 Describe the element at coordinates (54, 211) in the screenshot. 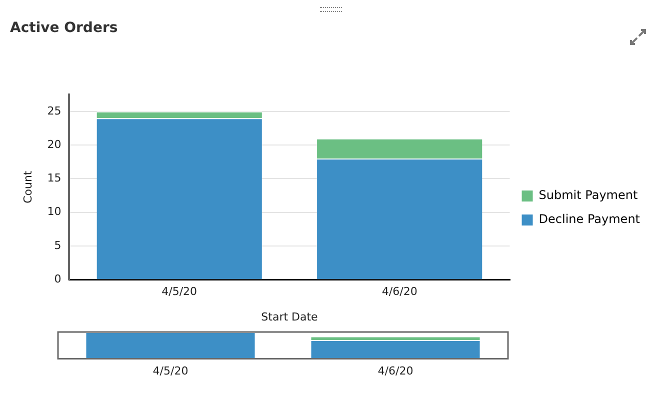

I see `y-tick-label: 10` at that location.